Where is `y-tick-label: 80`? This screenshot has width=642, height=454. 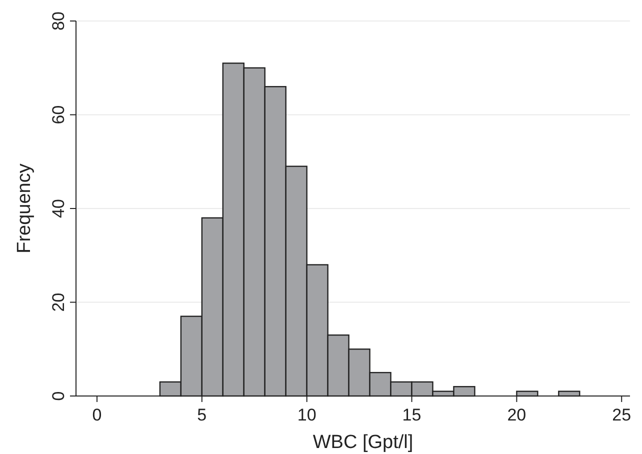 y-tick-label: 80 is located at coordinates (58, 21).